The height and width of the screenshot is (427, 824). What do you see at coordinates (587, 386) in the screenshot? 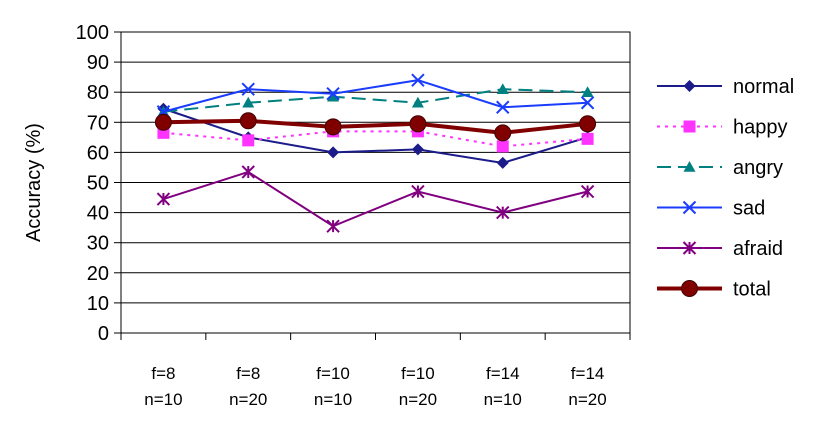
I see `x-tick-label: f=14 n=20` at bounding box center [587, 386].